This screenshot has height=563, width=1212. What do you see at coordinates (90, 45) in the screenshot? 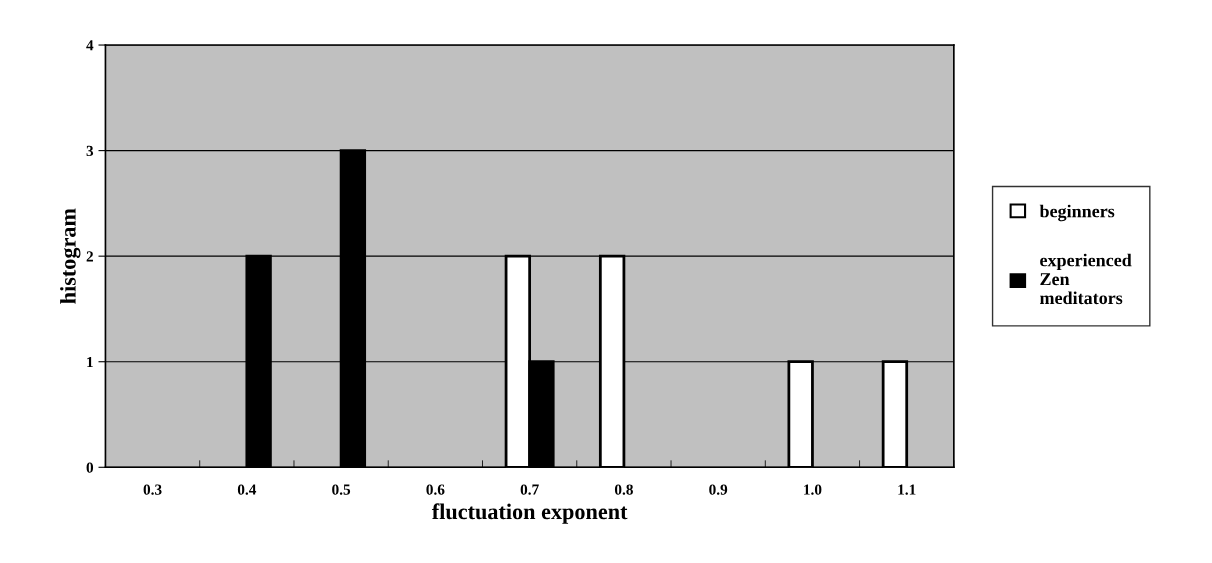
I see `y-tick-label: 4` at bounding box center [90, 45].